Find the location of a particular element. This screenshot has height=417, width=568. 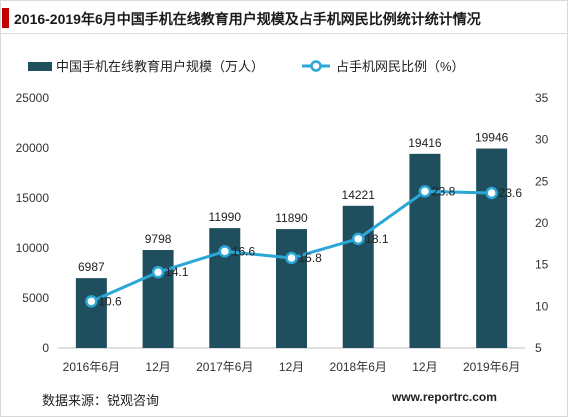

legend-line-marker is located at coordinates (316, 66).